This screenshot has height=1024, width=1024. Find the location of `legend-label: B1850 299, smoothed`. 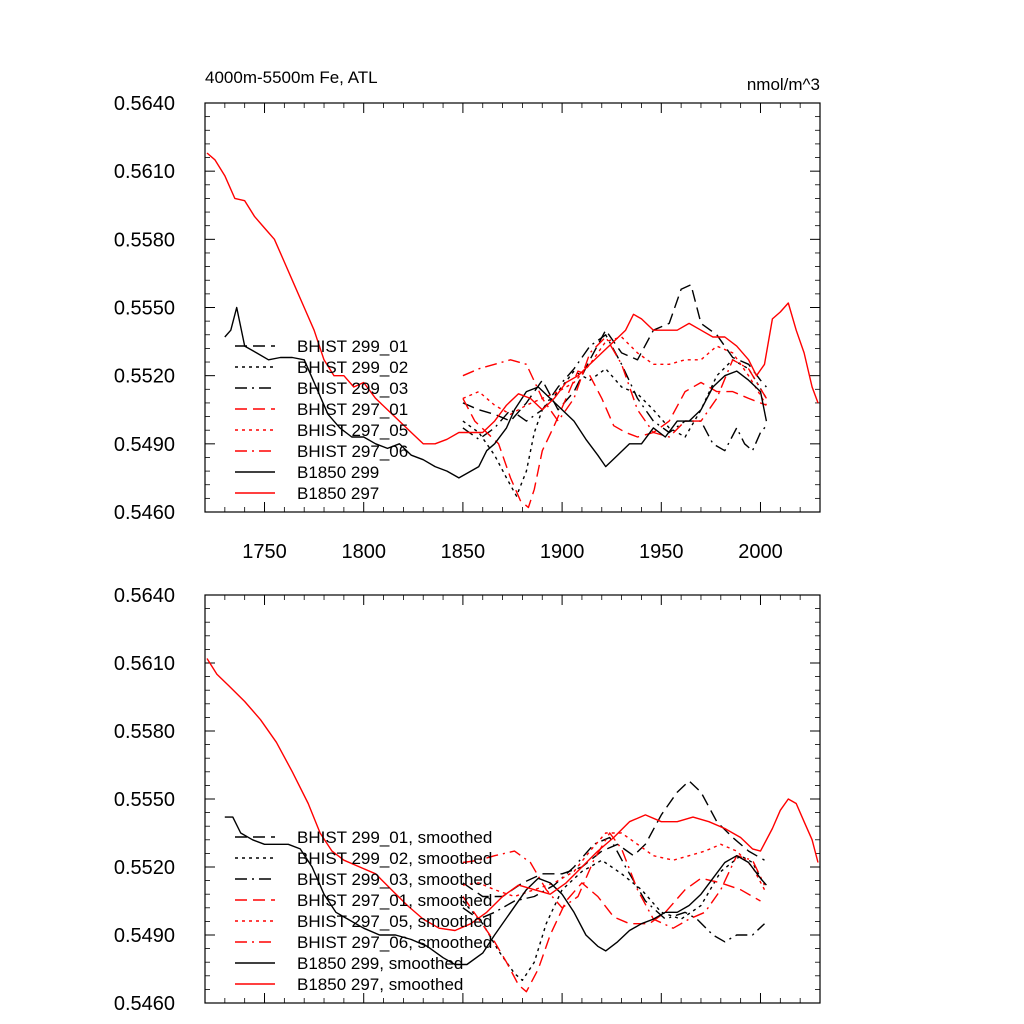

legend-label: B1850 299, smoothed is located at coordinates (380, 963).